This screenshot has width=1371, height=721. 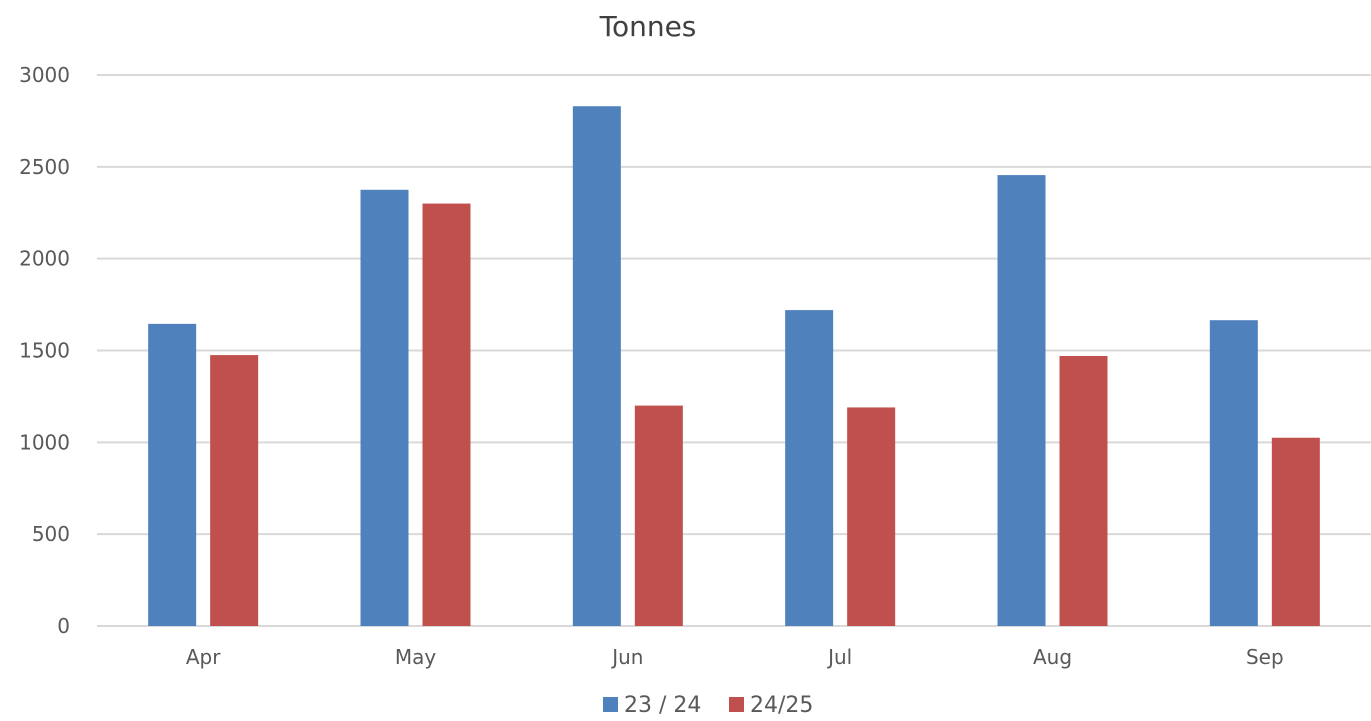 What do you see at coordinates (44, 442) in the screenshot?
I see `y-tick-label: 1000` at bounding box center [44, 442].